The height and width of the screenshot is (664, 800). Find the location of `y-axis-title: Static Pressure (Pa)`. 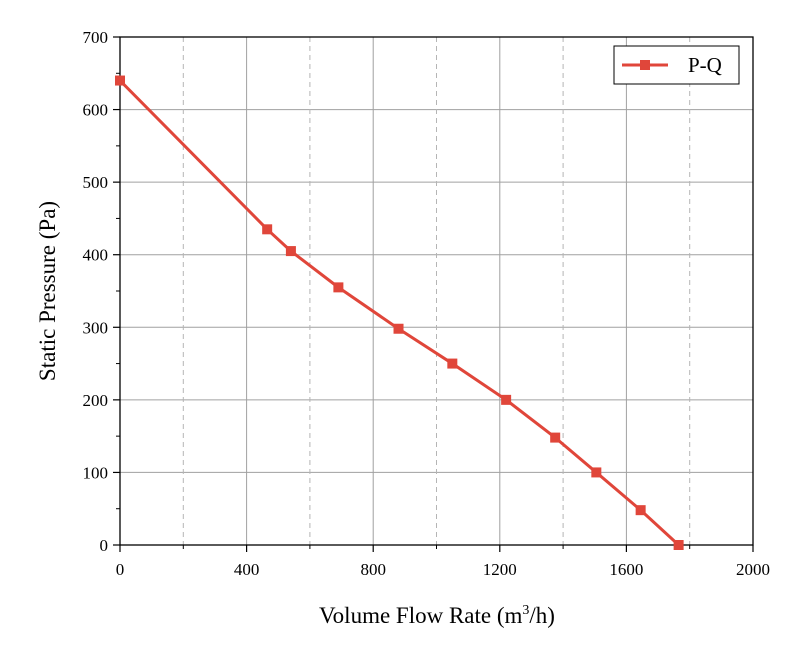

y-axis-title: Static Pressure (Pa) is located at coordinates (47, 291).